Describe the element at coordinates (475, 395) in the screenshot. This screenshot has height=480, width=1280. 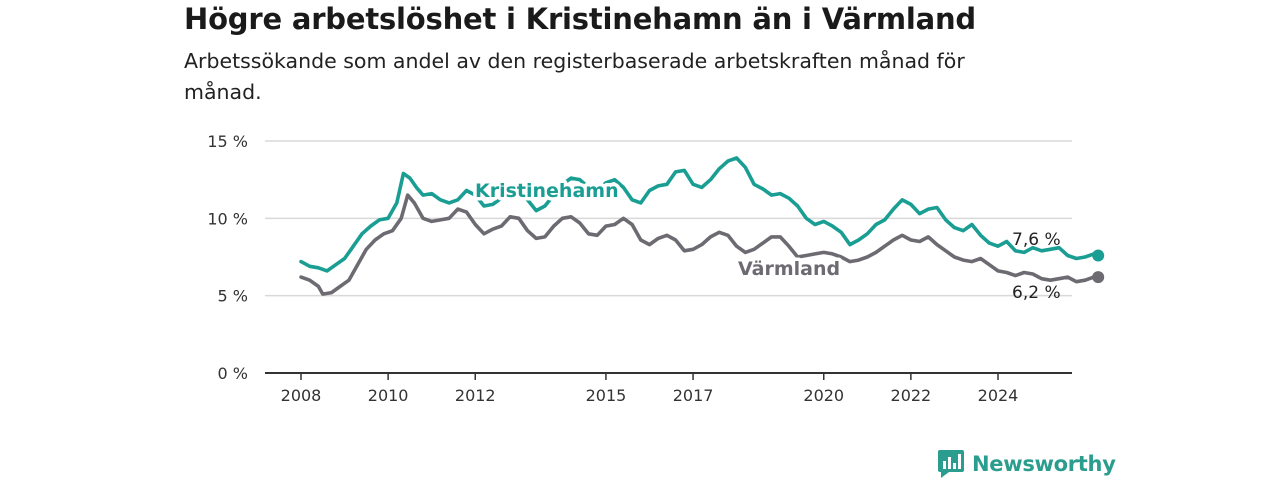
I see `x-tick-label: 2012` at that location.